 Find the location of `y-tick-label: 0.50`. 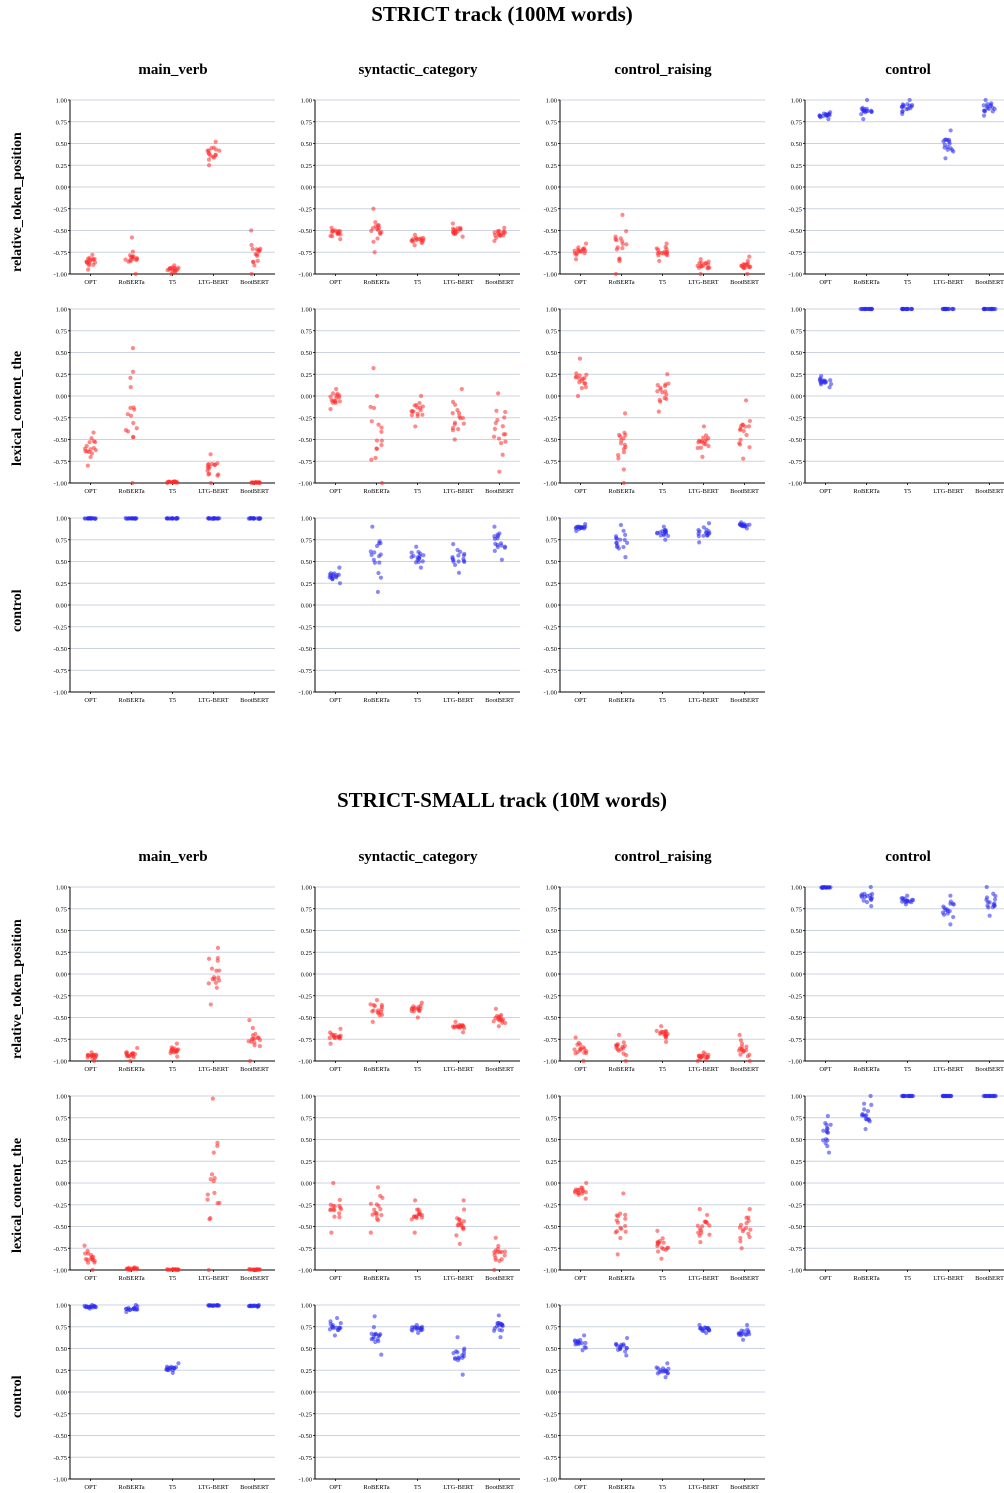

y-tick-label: 0.50 is located at coordinates (796, 931).